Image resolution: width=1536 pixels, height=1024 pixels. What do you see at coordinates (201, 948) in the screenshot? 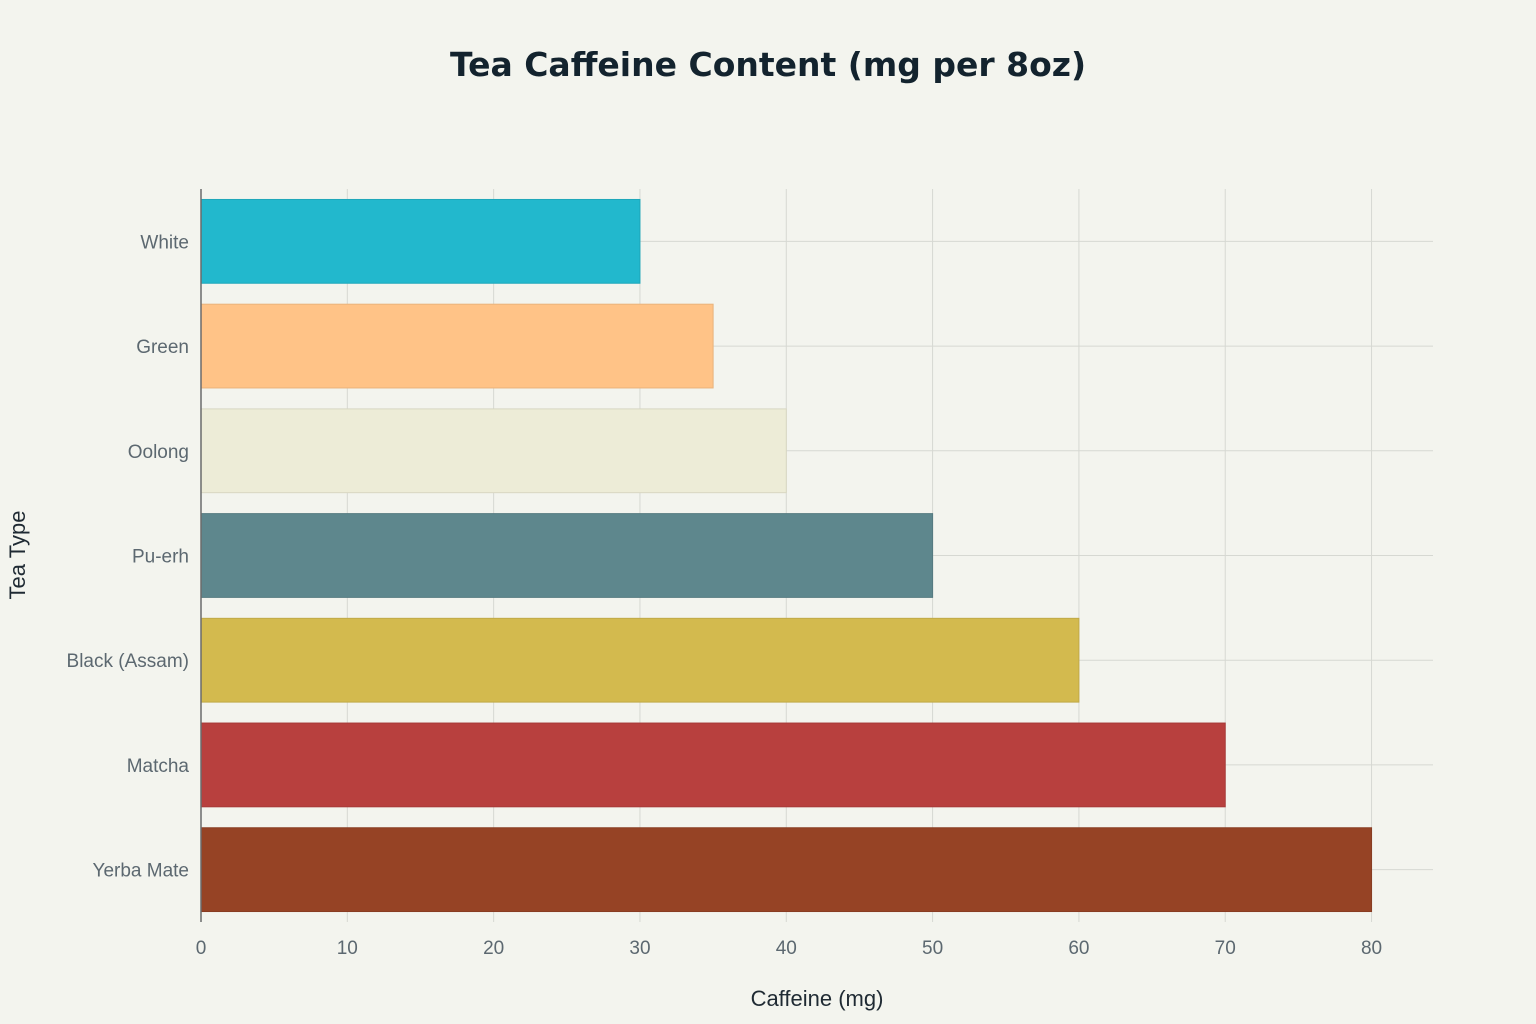
I see `x-tick-label: 0` at bounding box center [201, 948].